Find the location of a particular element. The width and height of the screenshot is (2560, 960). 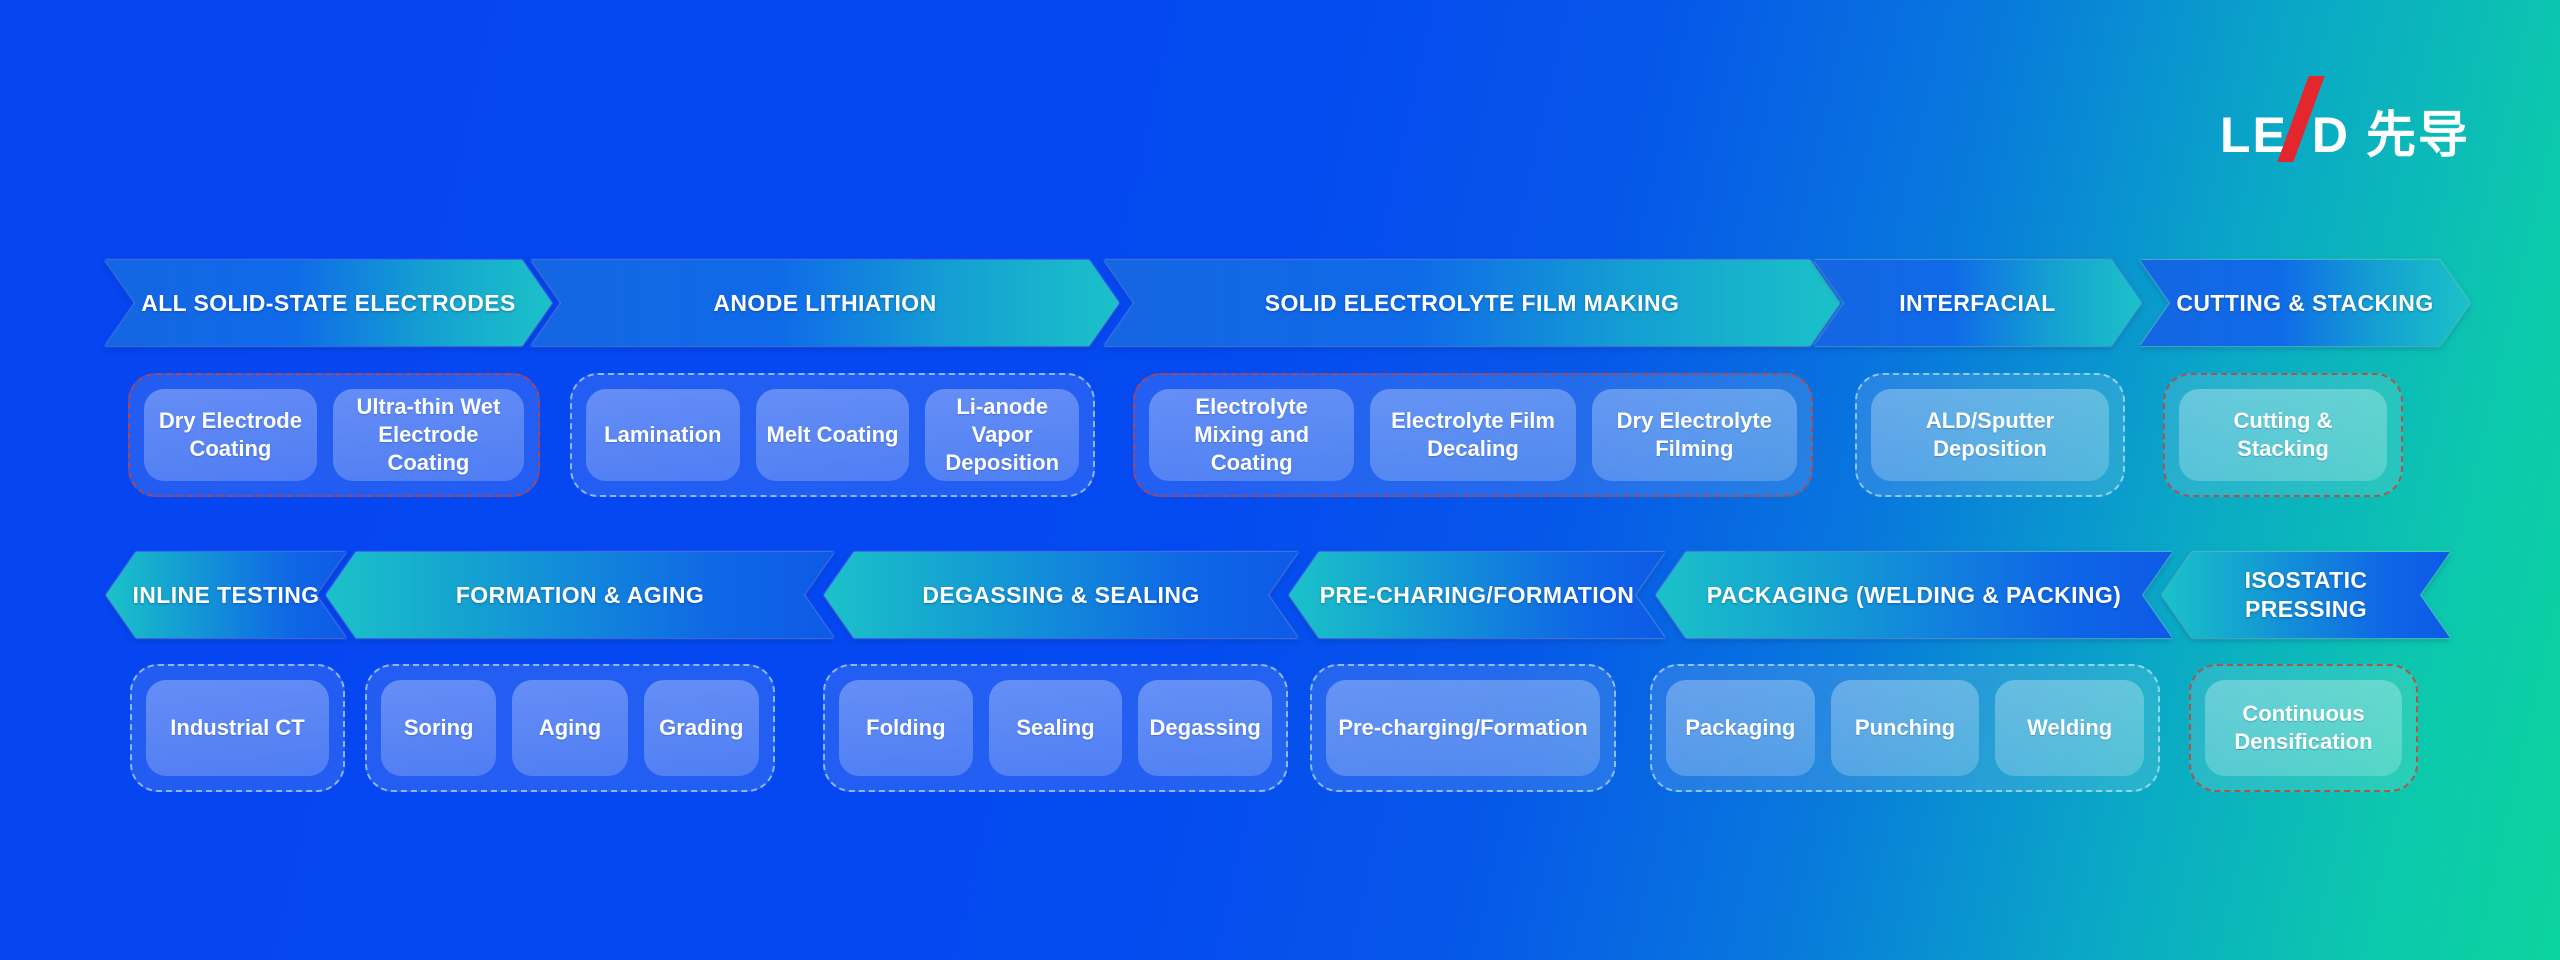

group-cutting-stacking: Cutting & Stacking is located at coordinates (2283, 435).